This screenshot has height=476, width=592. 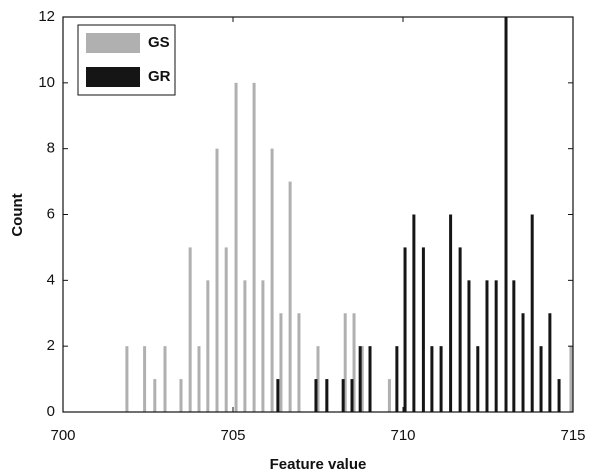 What do you see at coordinates (232, 435) in the screenshot?
I see `x-tick-label: 705` at bounding box center [232, 435].